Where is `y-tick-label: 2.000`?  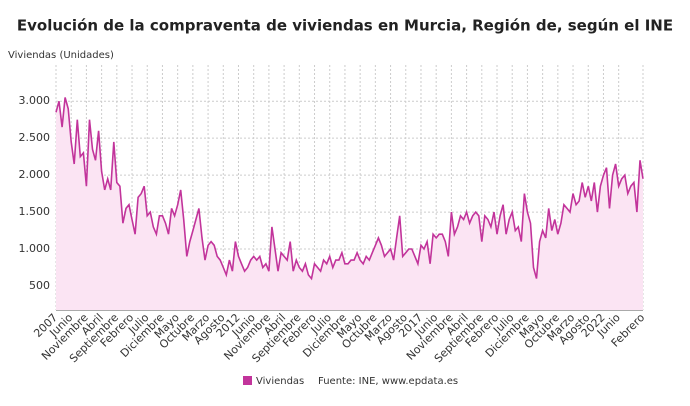 y-tick-label: 2.000 is located at coordinates (35, 174).